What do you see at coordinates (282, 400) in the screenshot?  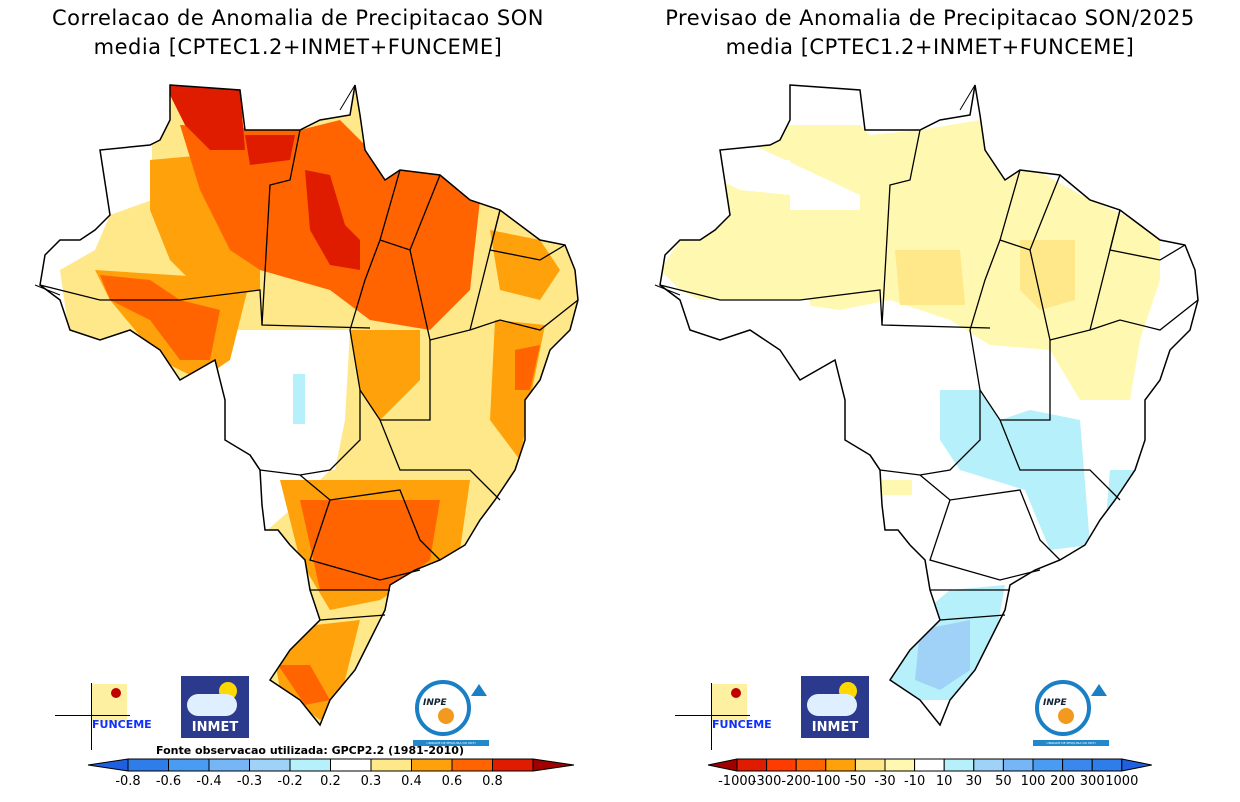 I see `zone-neutral-cw` at bounding box center [282, 400].